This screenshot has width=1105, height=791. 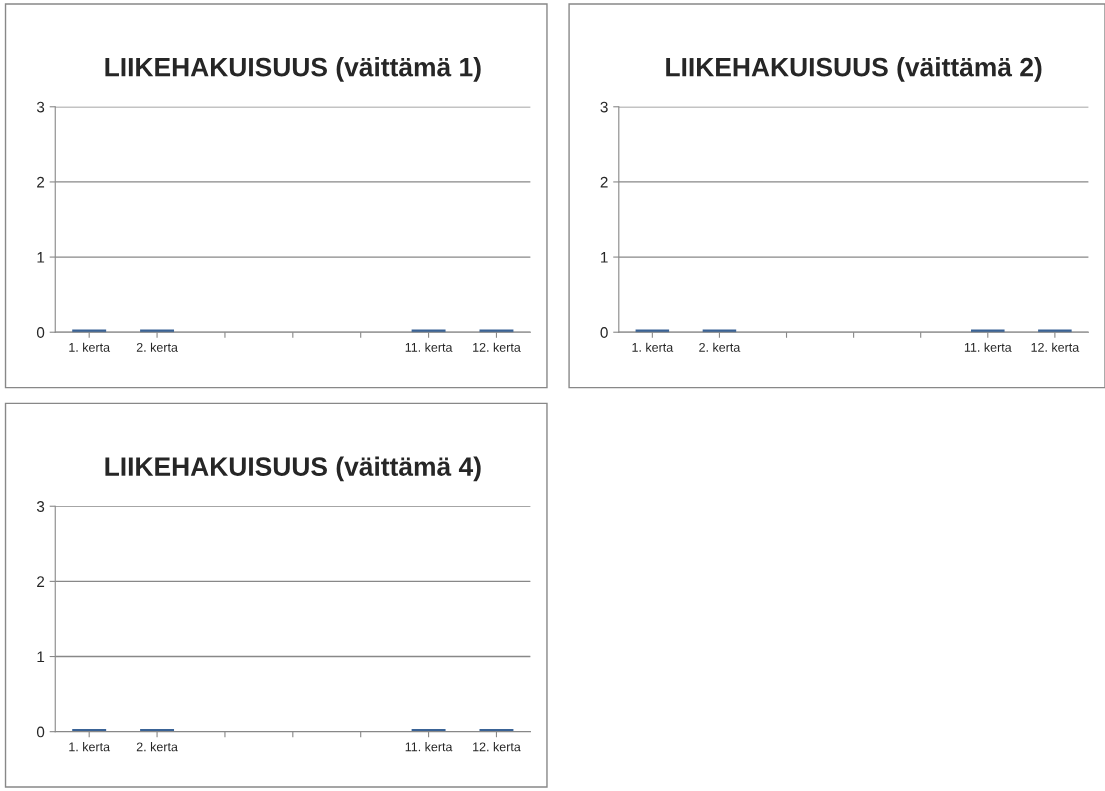 What do you see at coordinates (293, 469) in the screenshot?
I see `chart-title: LIIKEHAKUISUUS (väittämä 4)` at bounding box center [293, 469].